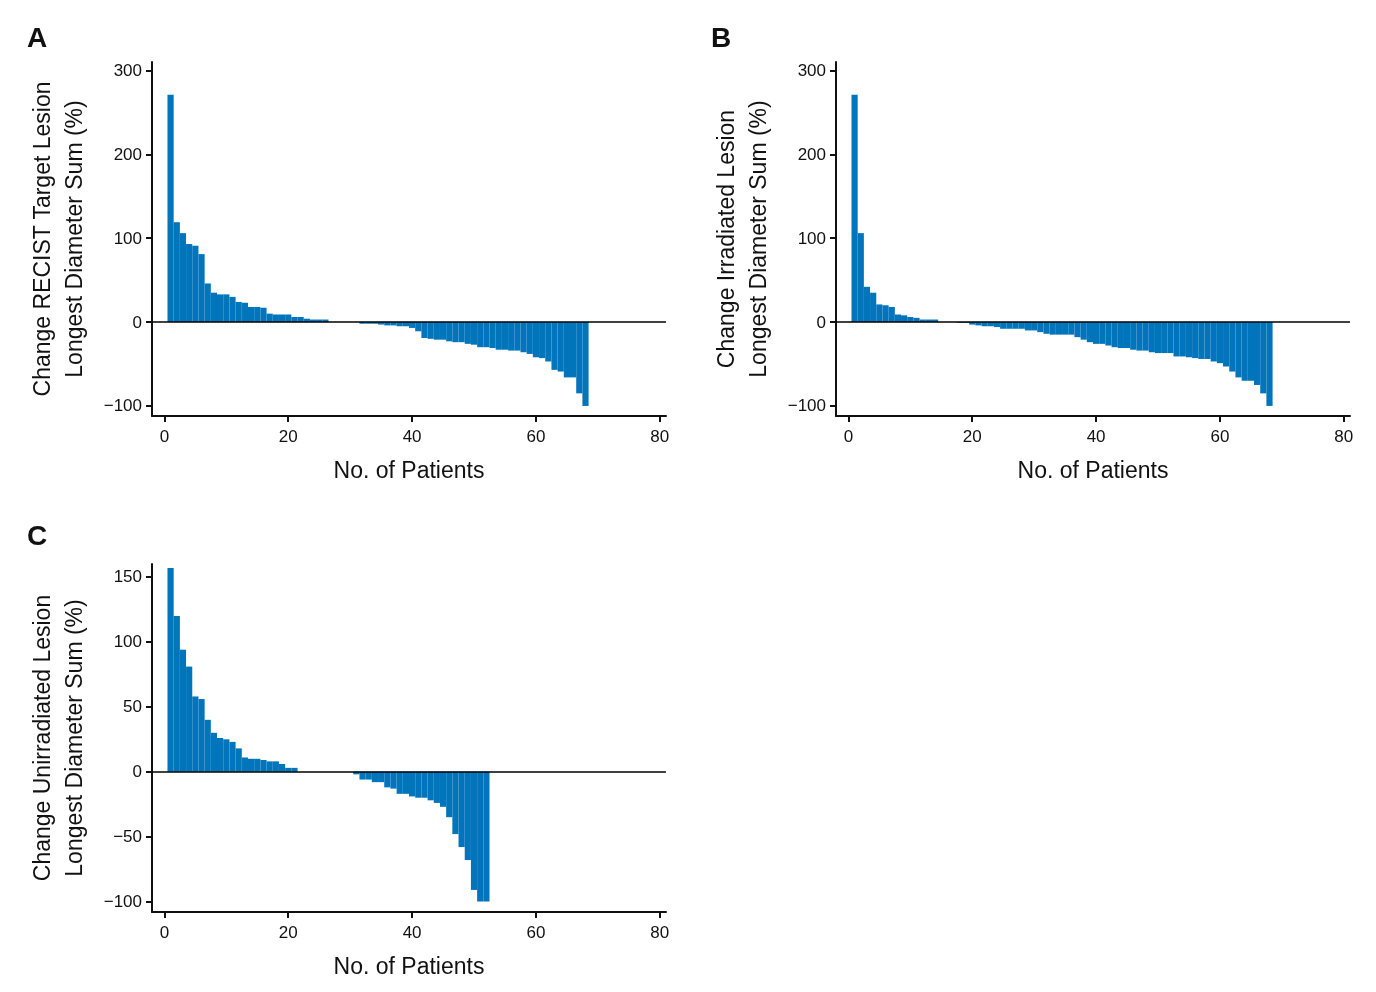 The height and width of the screenshot is (992, 1376). What do you see at coordinates (132, 707) in the screenshot?
I see `y-tick-label: 50` at bounding box center [132, 707].